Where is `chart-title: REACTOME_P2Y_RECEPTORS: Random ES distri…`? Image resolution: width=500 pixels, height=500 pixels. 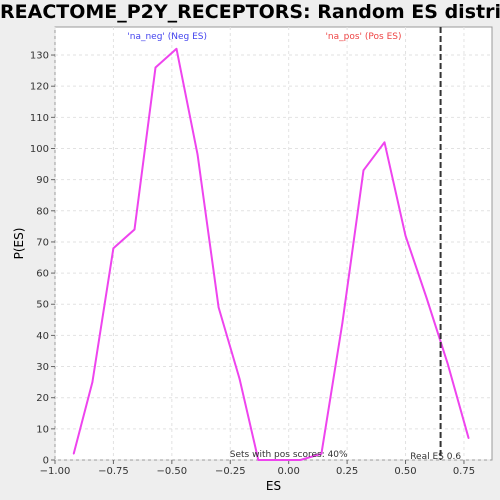
chart-title: REACTOME_P2Y_RECEPTORS: Random ES distri… is located at coordinates (250, 12).